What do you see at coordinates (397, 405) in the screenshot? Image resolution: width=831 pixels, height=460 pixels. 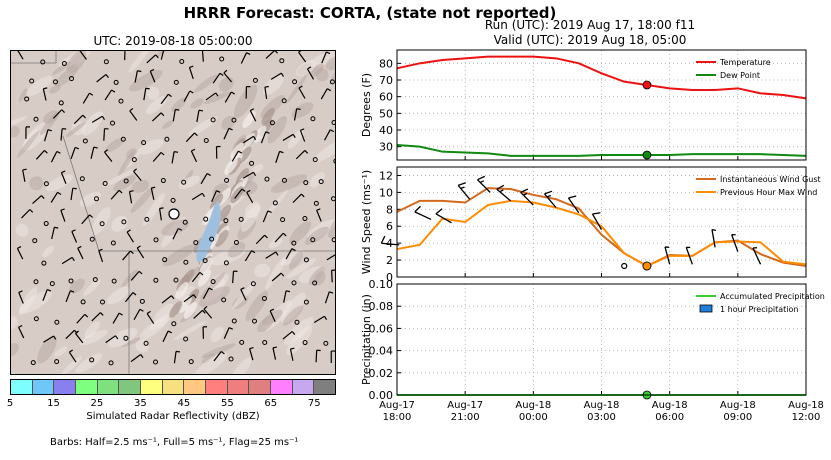 I see `x-tick-date: Aug-17` at bounding box center [397, 405].